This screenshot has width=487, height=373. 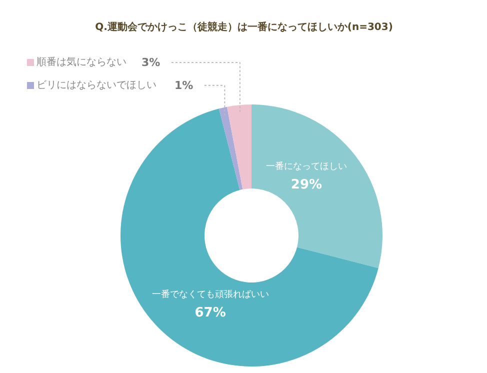 What do you see at coordinates (210, 313) in the screenshot?
I see `data-label: 67%` at bounding box center [210, 313].